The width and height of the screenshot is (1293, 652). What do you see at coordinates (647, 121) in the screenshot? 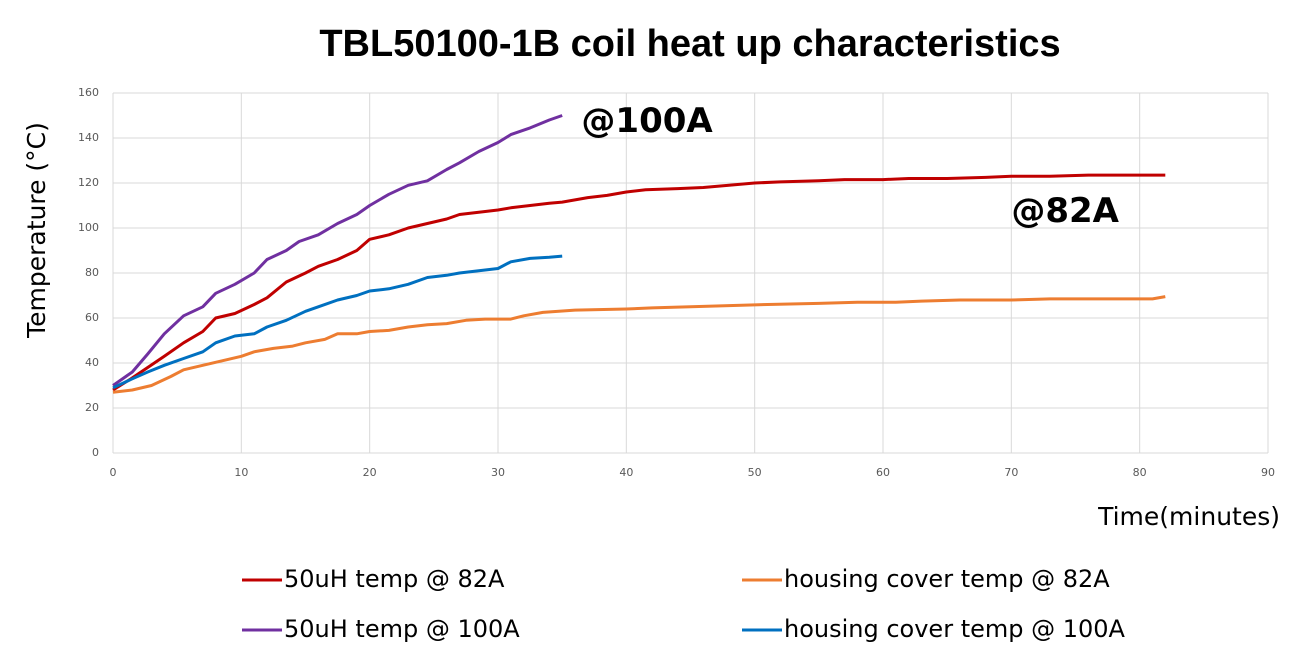
I see `annotation: @100A` at bounding box center [647, 121].